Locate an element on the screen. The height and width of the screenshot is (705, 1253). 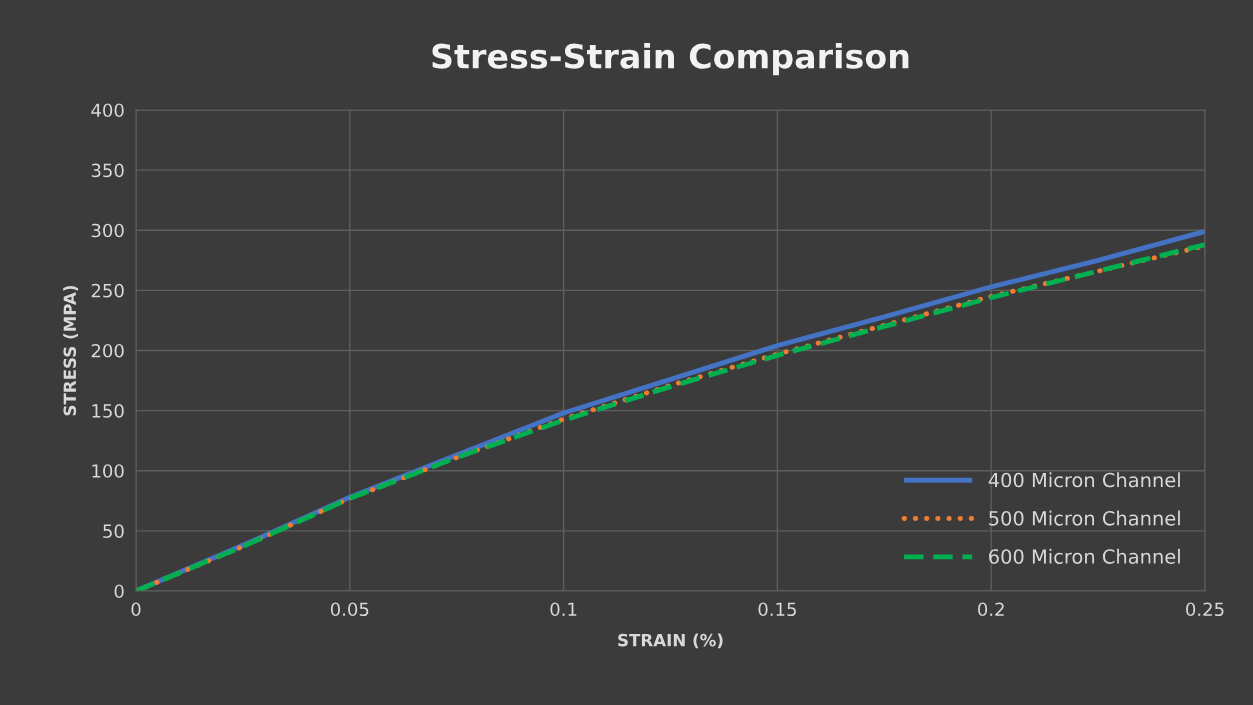
x-tick-label: 0.15 is located at coordinates (777, 609).